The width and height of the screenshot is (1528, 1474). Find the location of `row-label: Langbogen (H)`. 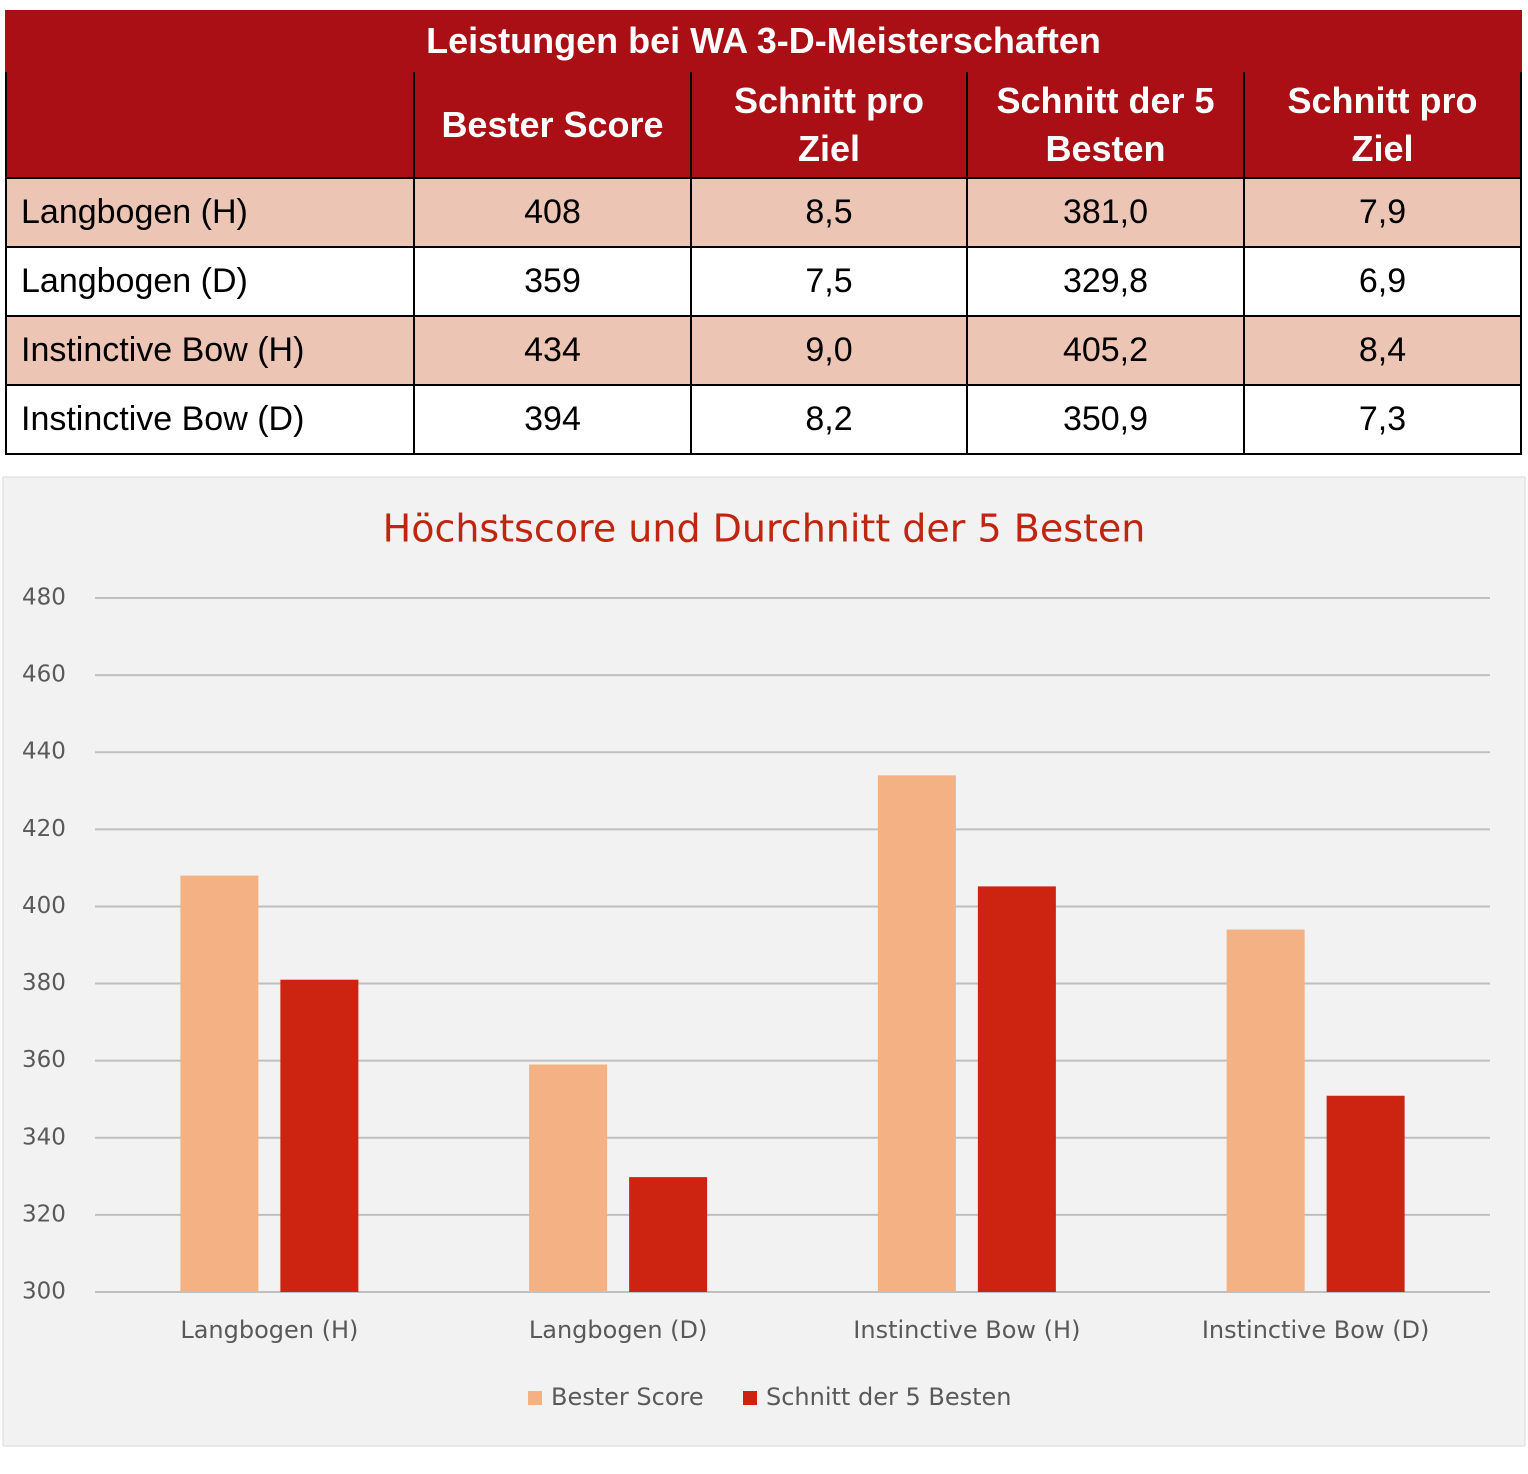

row-label: Langbogen (H) is located at coordinates (210, 212).